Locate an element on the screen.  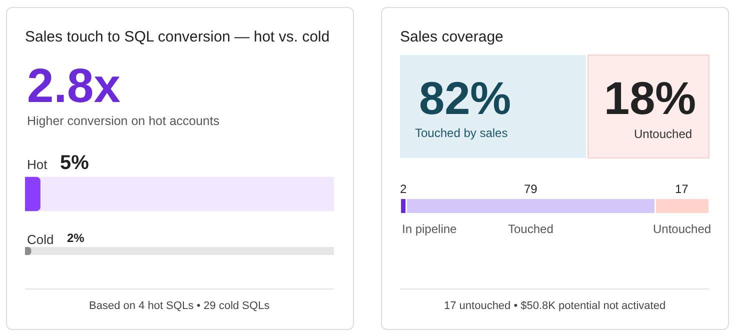
text: 82% is located at coordinates (465, 98).